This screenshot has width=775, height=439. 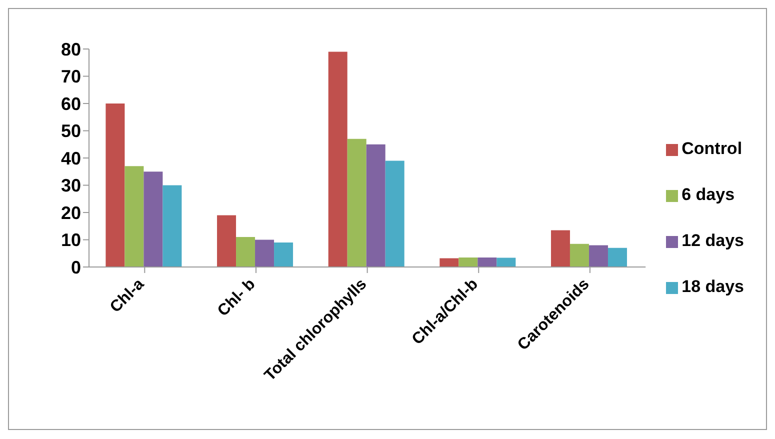 What do you see at coordinates (70, 76) in the screenshot?
I see `y-tick-label: 70` at bounding box center [70, 76].